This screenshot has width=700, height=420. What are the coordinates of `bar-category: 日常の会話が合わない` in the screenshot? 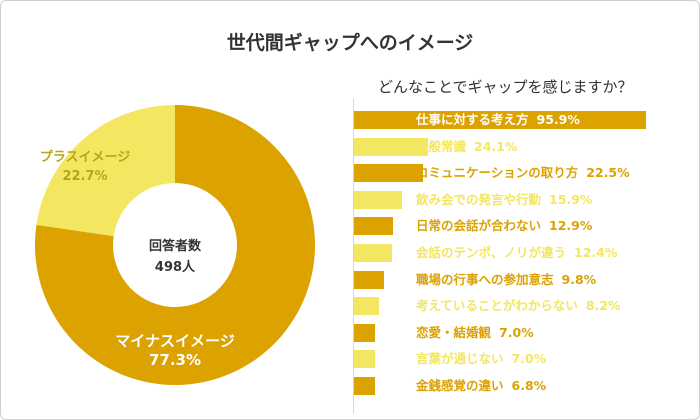 It's located at (479, 226).